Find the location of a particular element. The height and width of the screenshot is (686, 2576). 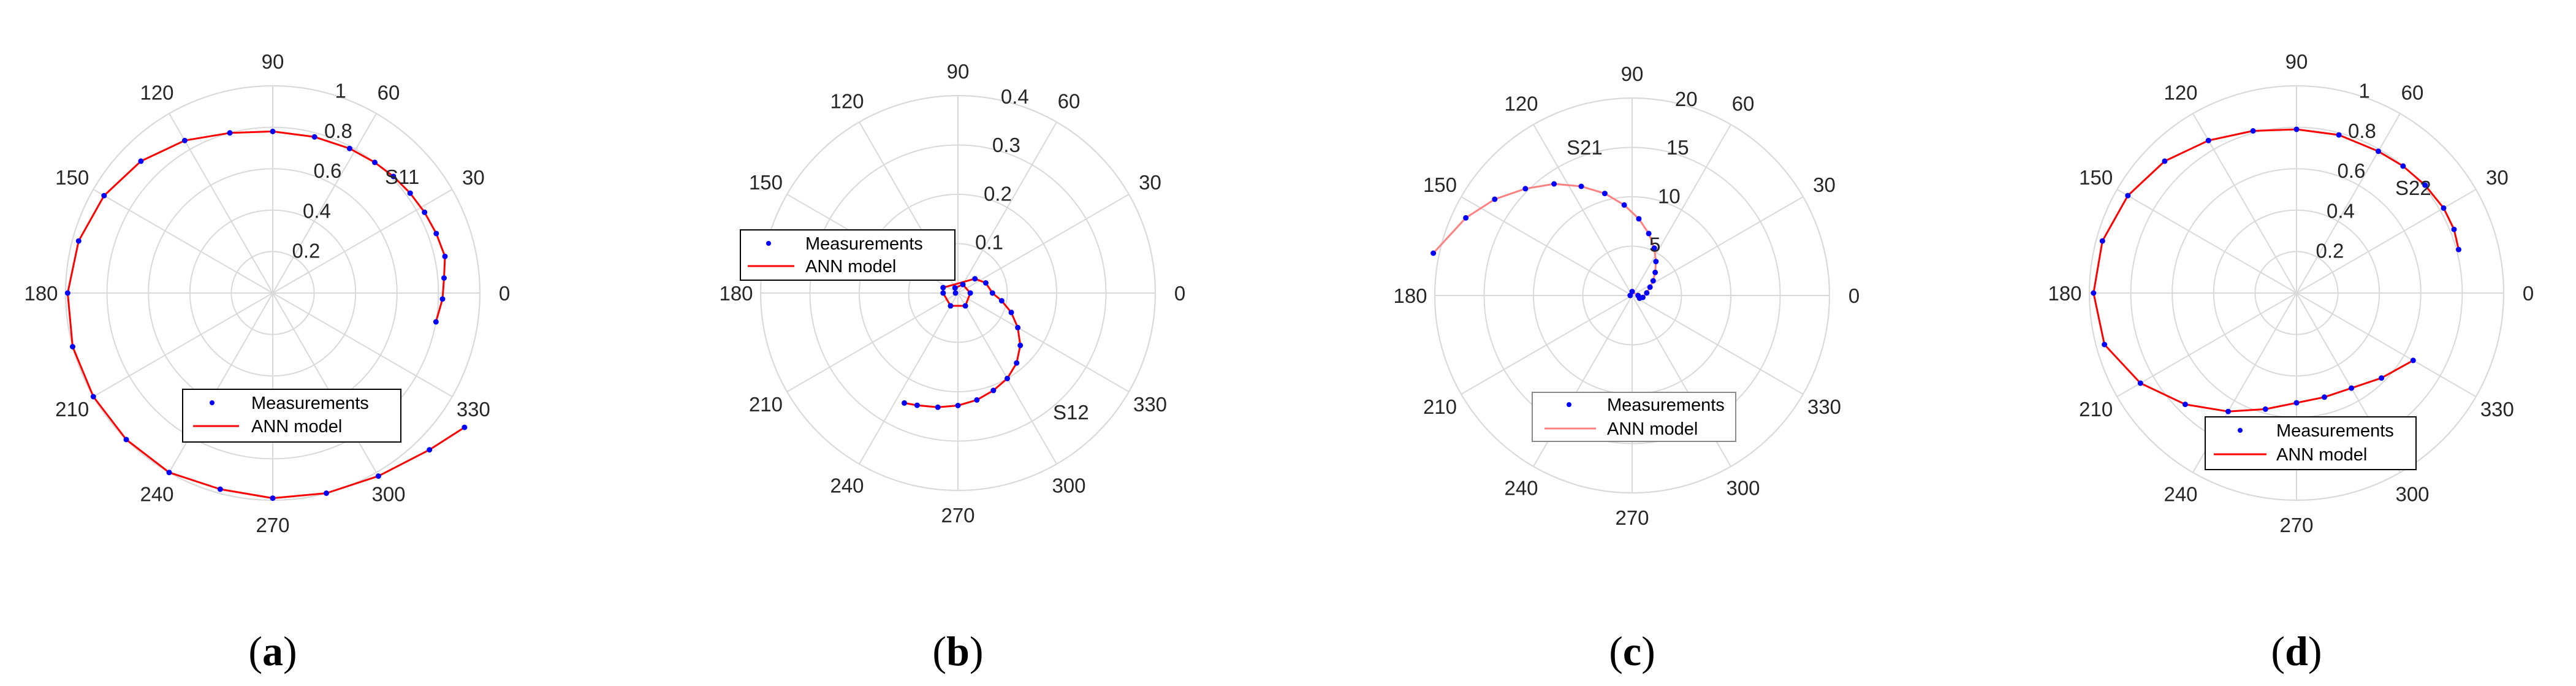

radius-tick-label: 0.6 is located at coordinates (327, 170).